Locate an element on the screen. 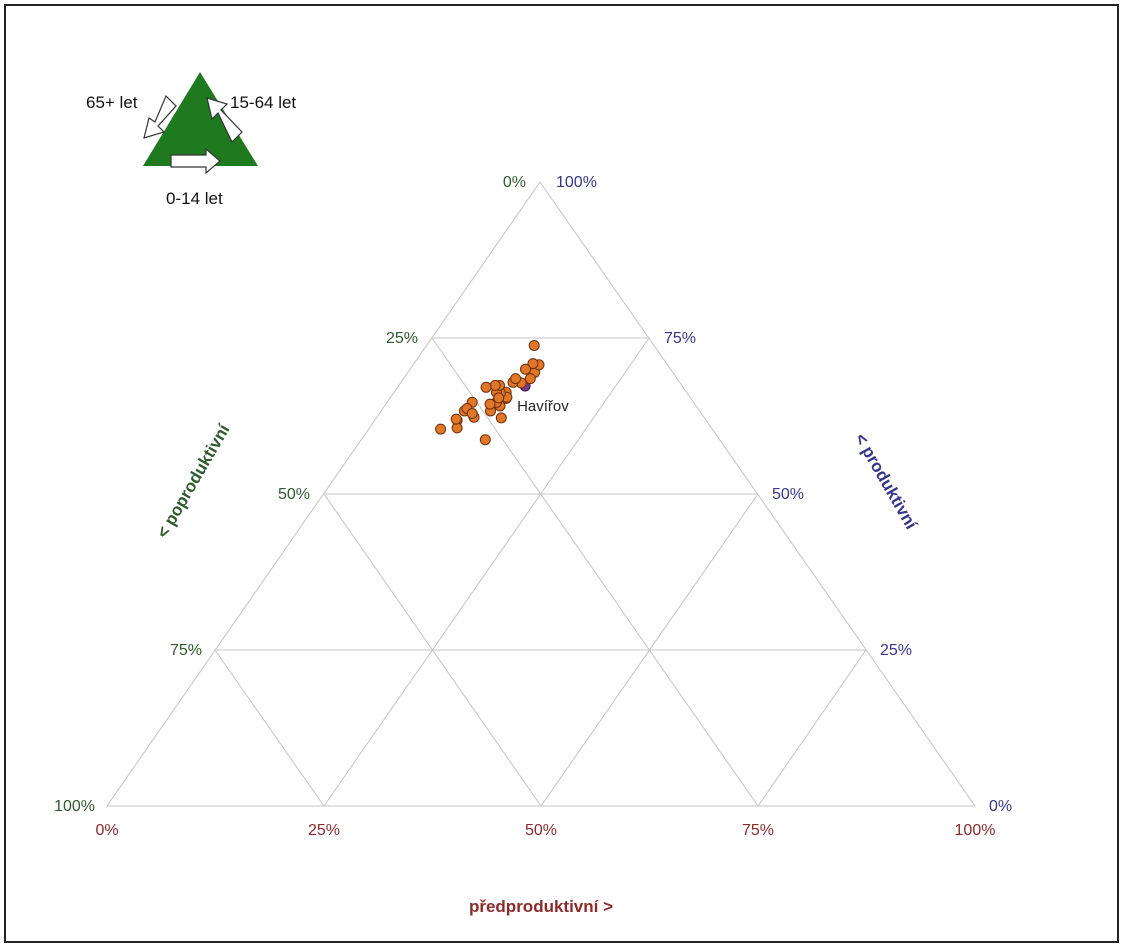  right-tick-50: 50% is located at coordinates (788, 494).